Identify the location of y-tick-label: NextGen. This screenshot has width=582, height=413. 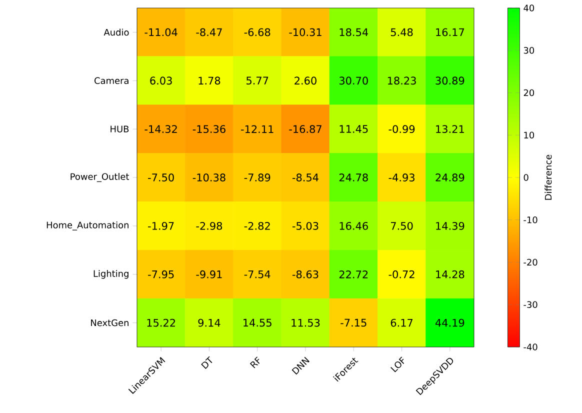
(109, 322).